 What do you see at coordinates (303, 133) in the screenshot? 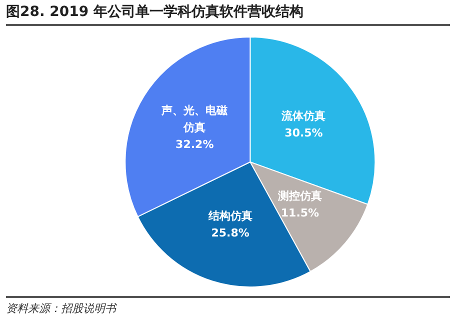
I see `data-label: 30.5%` at bounding box center [303, 133].